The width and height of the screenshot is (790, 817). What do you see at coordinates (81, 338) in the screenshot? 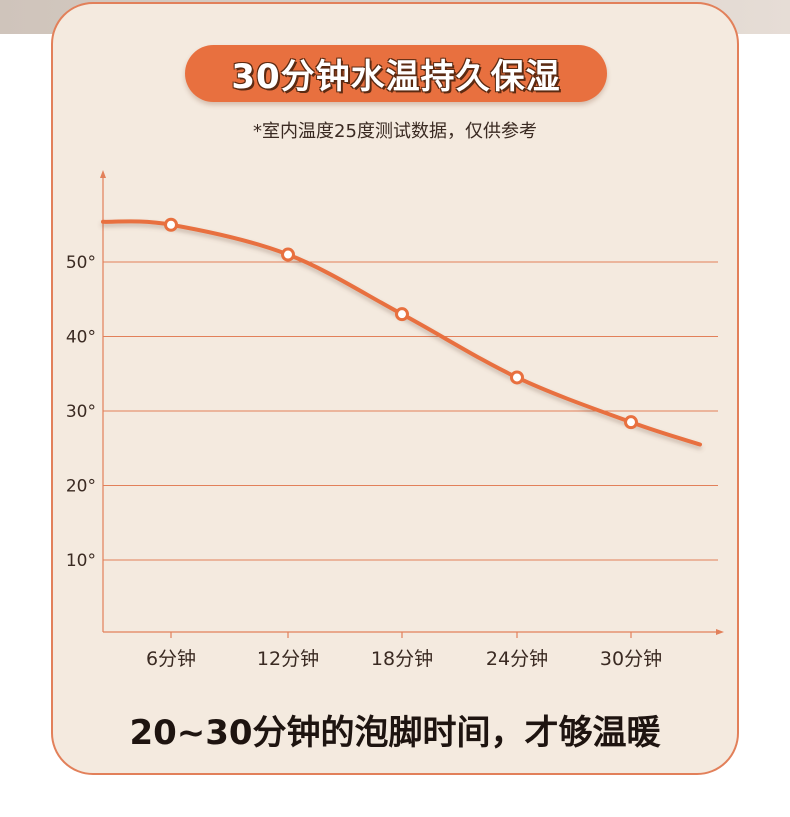
I see `y-tick-label: 40°` at bounding box center [81, 338].